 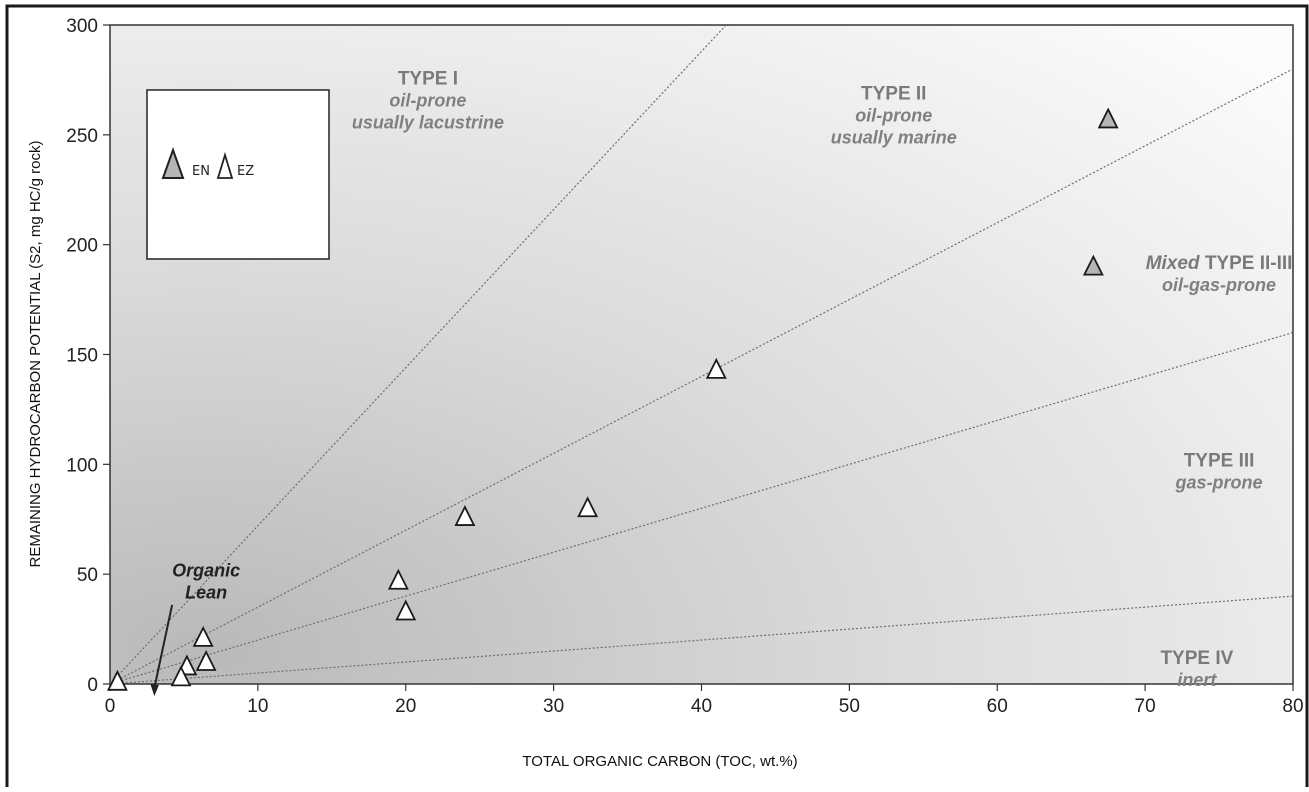 What do you see at coordinates (849, 706) in the screenshot?
I see `x-tick-label: 50` at bounding box center [849, 706].